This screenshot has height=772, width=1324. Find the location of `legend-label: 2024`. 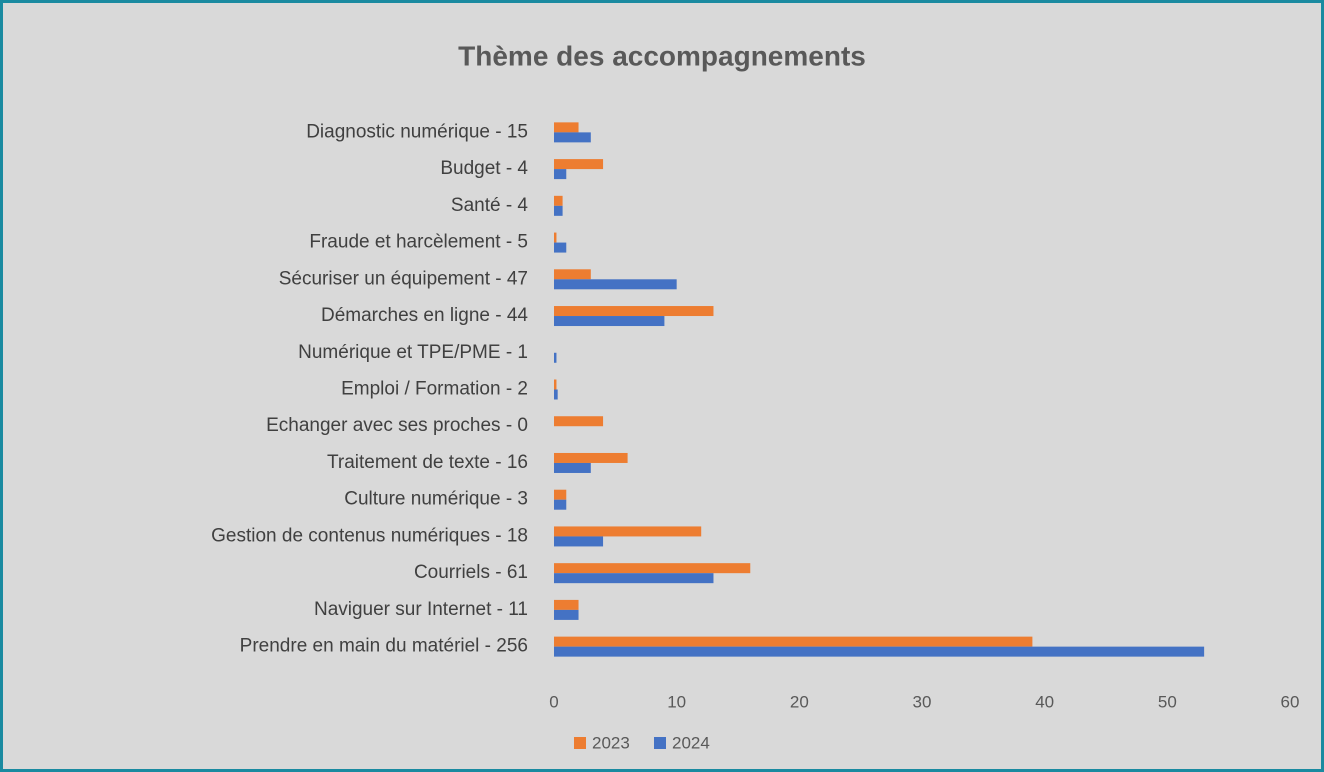

legend-label: 2024 is located at coordinates (691, 742).